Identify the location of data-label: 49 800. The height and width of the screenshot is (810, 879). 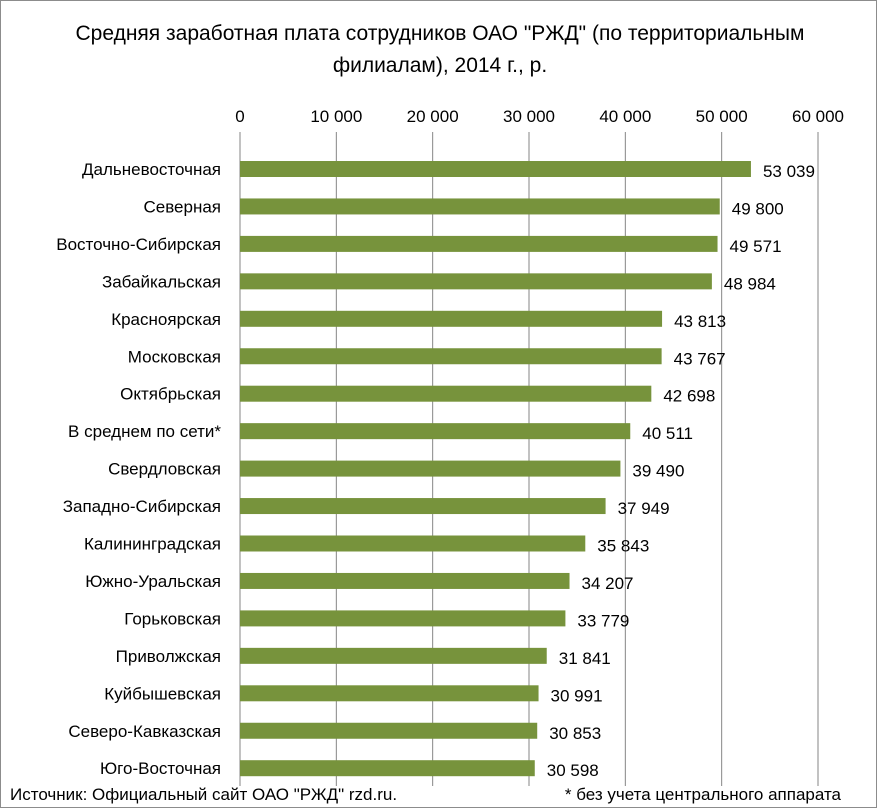
(758, 208).